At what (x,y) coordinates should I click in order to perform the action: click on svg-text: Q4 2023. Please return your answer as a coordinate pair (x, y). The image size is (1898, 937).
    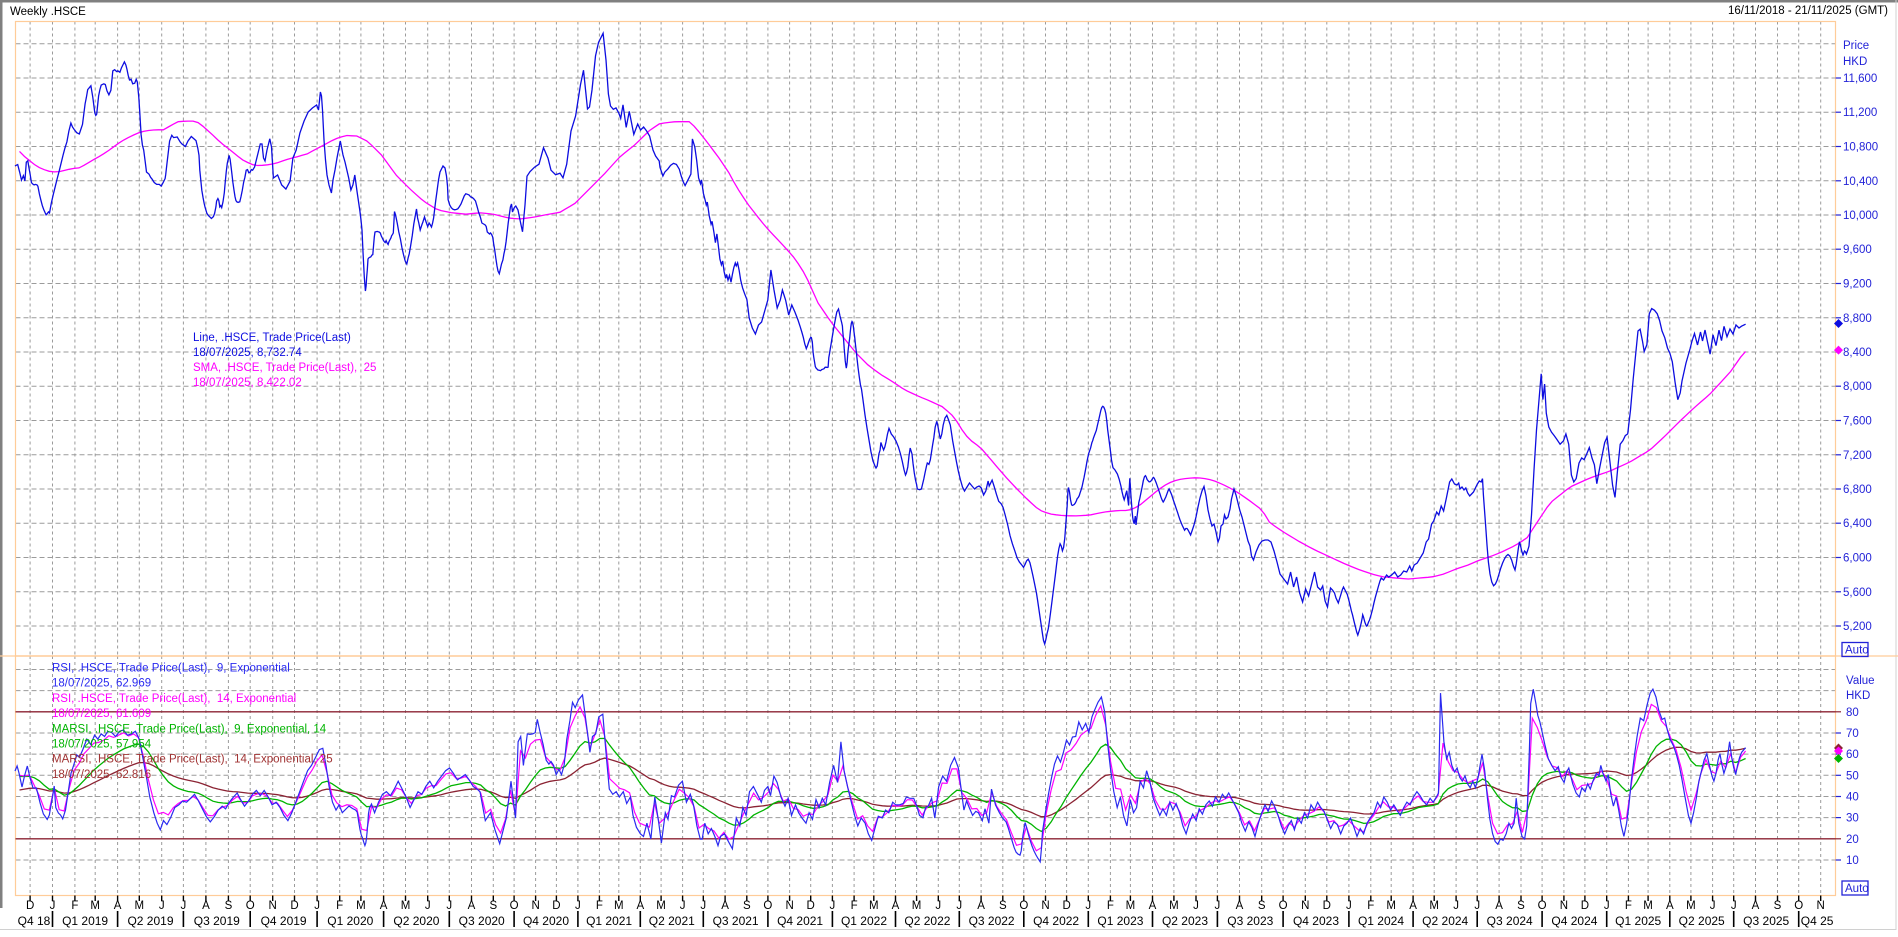
    Looking at the image, I should click on (1316, 921).